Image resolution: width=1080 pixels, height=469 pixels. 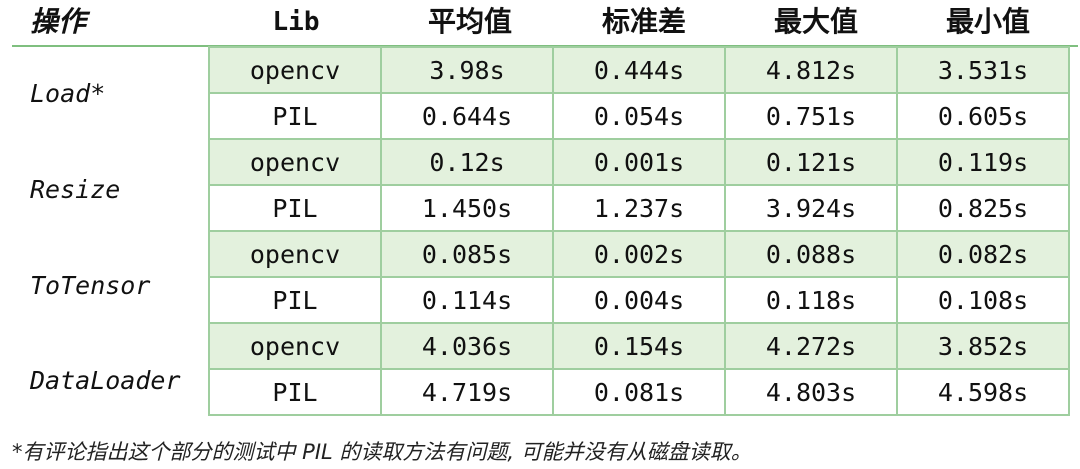 I want to click on std-cell: 0.154s, so click(x=639, y=346).